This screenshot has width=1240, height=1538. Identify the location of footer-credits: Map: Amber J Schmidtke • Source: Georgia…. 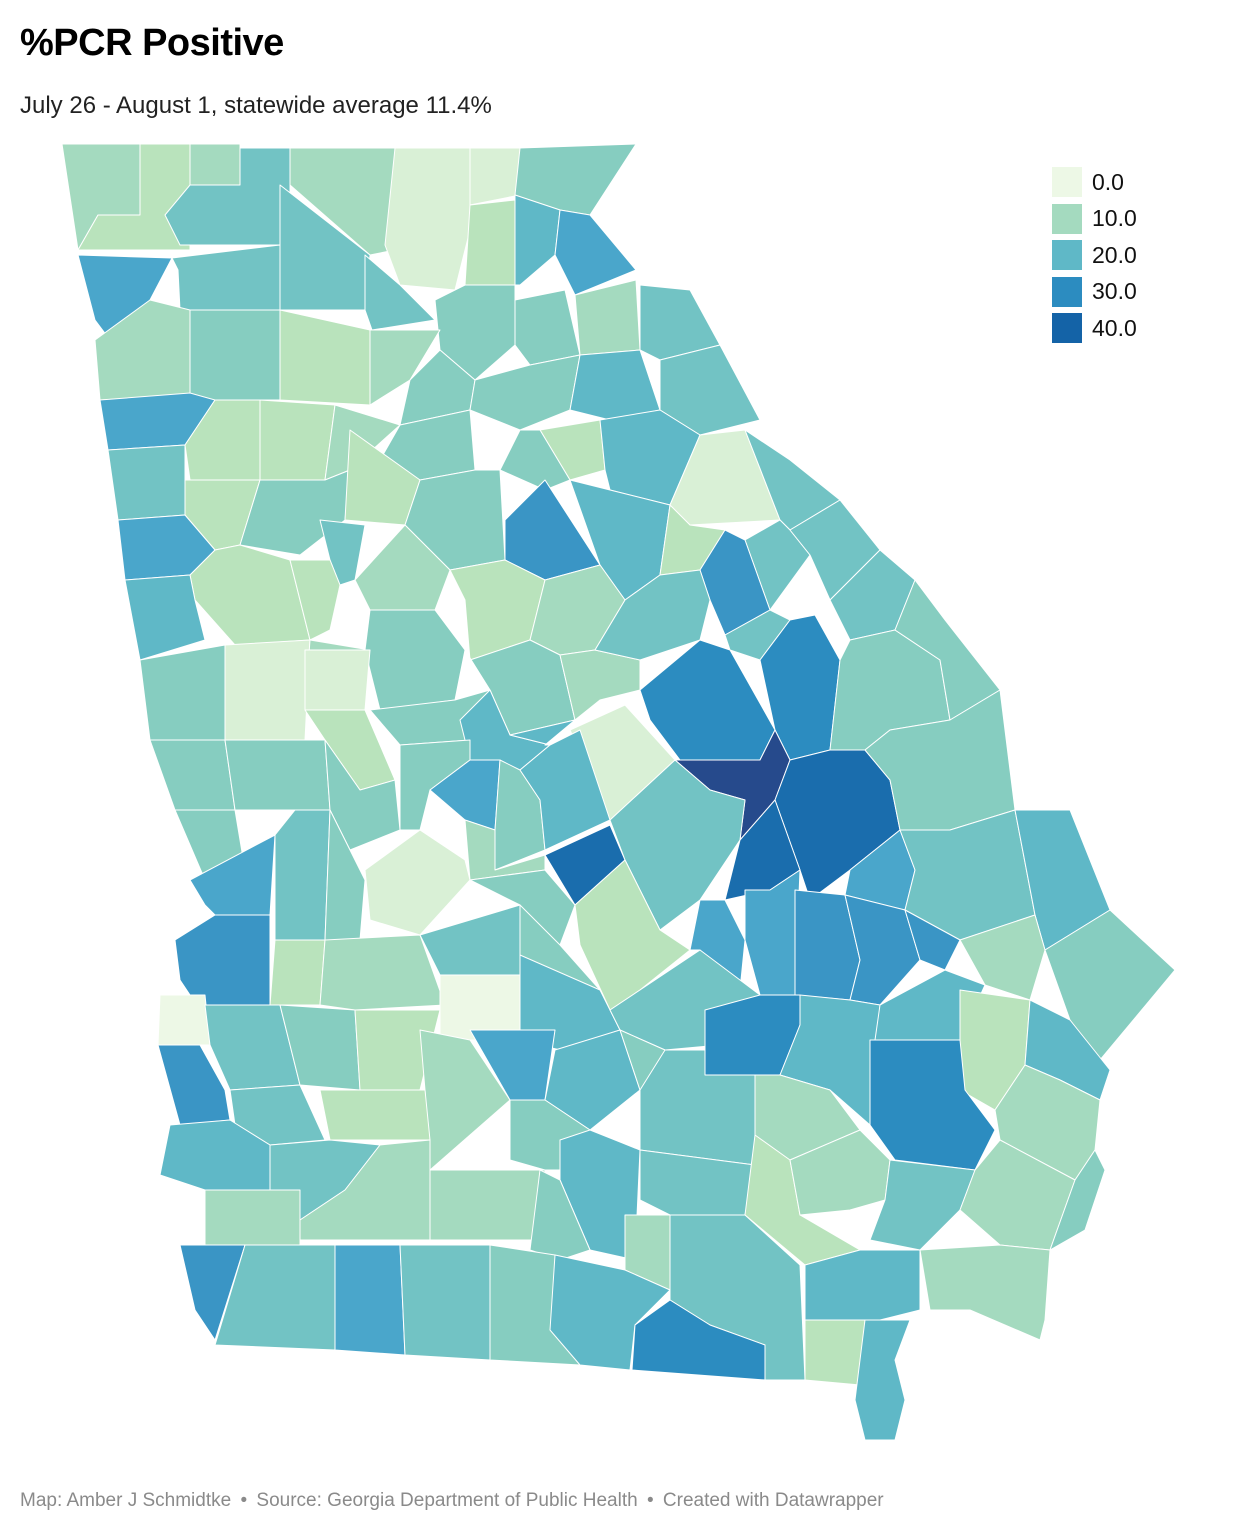
(452, 1501).